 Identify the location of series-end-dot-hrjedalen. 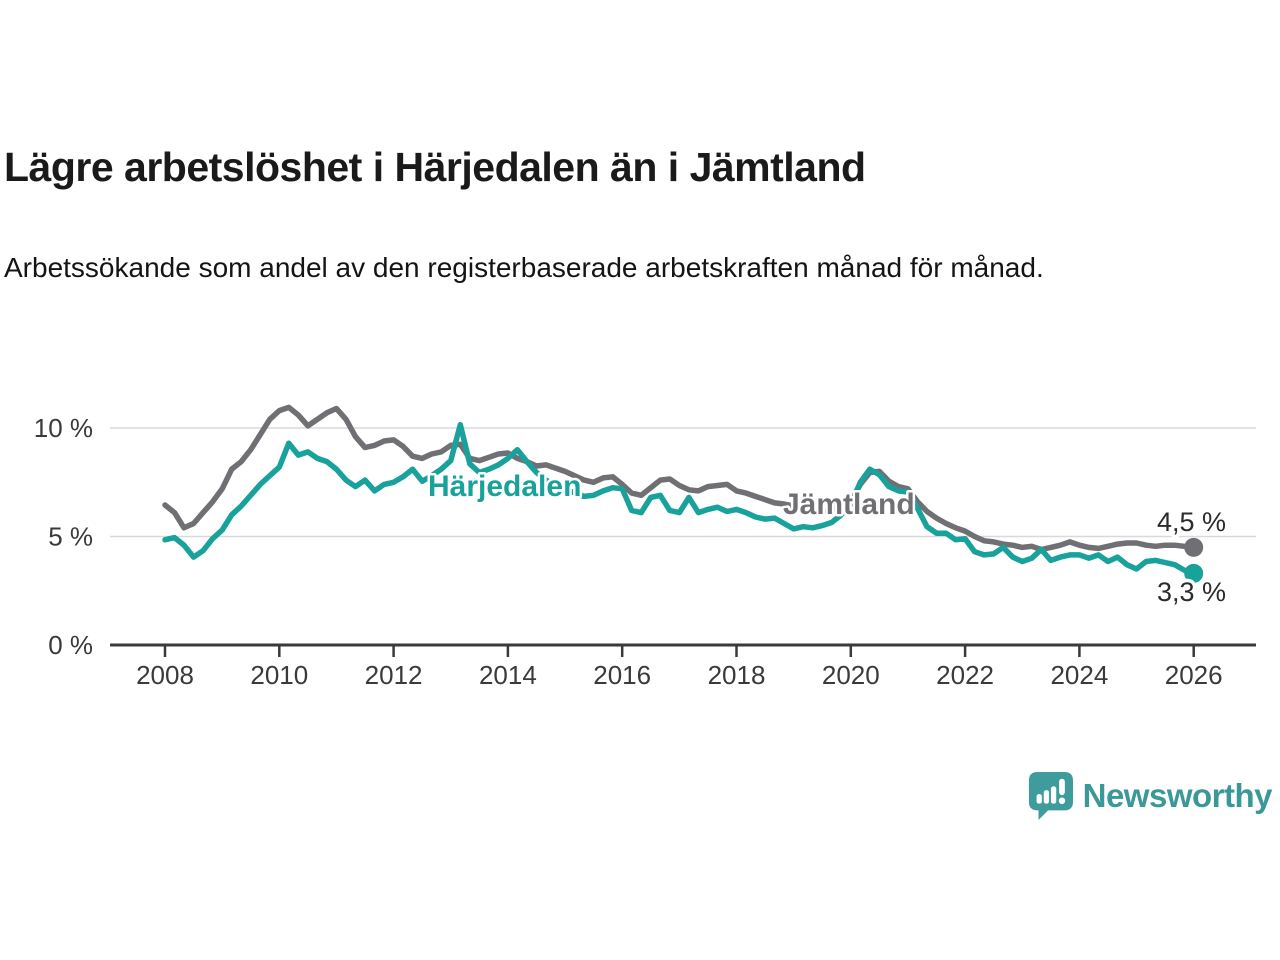
(1194, 573).